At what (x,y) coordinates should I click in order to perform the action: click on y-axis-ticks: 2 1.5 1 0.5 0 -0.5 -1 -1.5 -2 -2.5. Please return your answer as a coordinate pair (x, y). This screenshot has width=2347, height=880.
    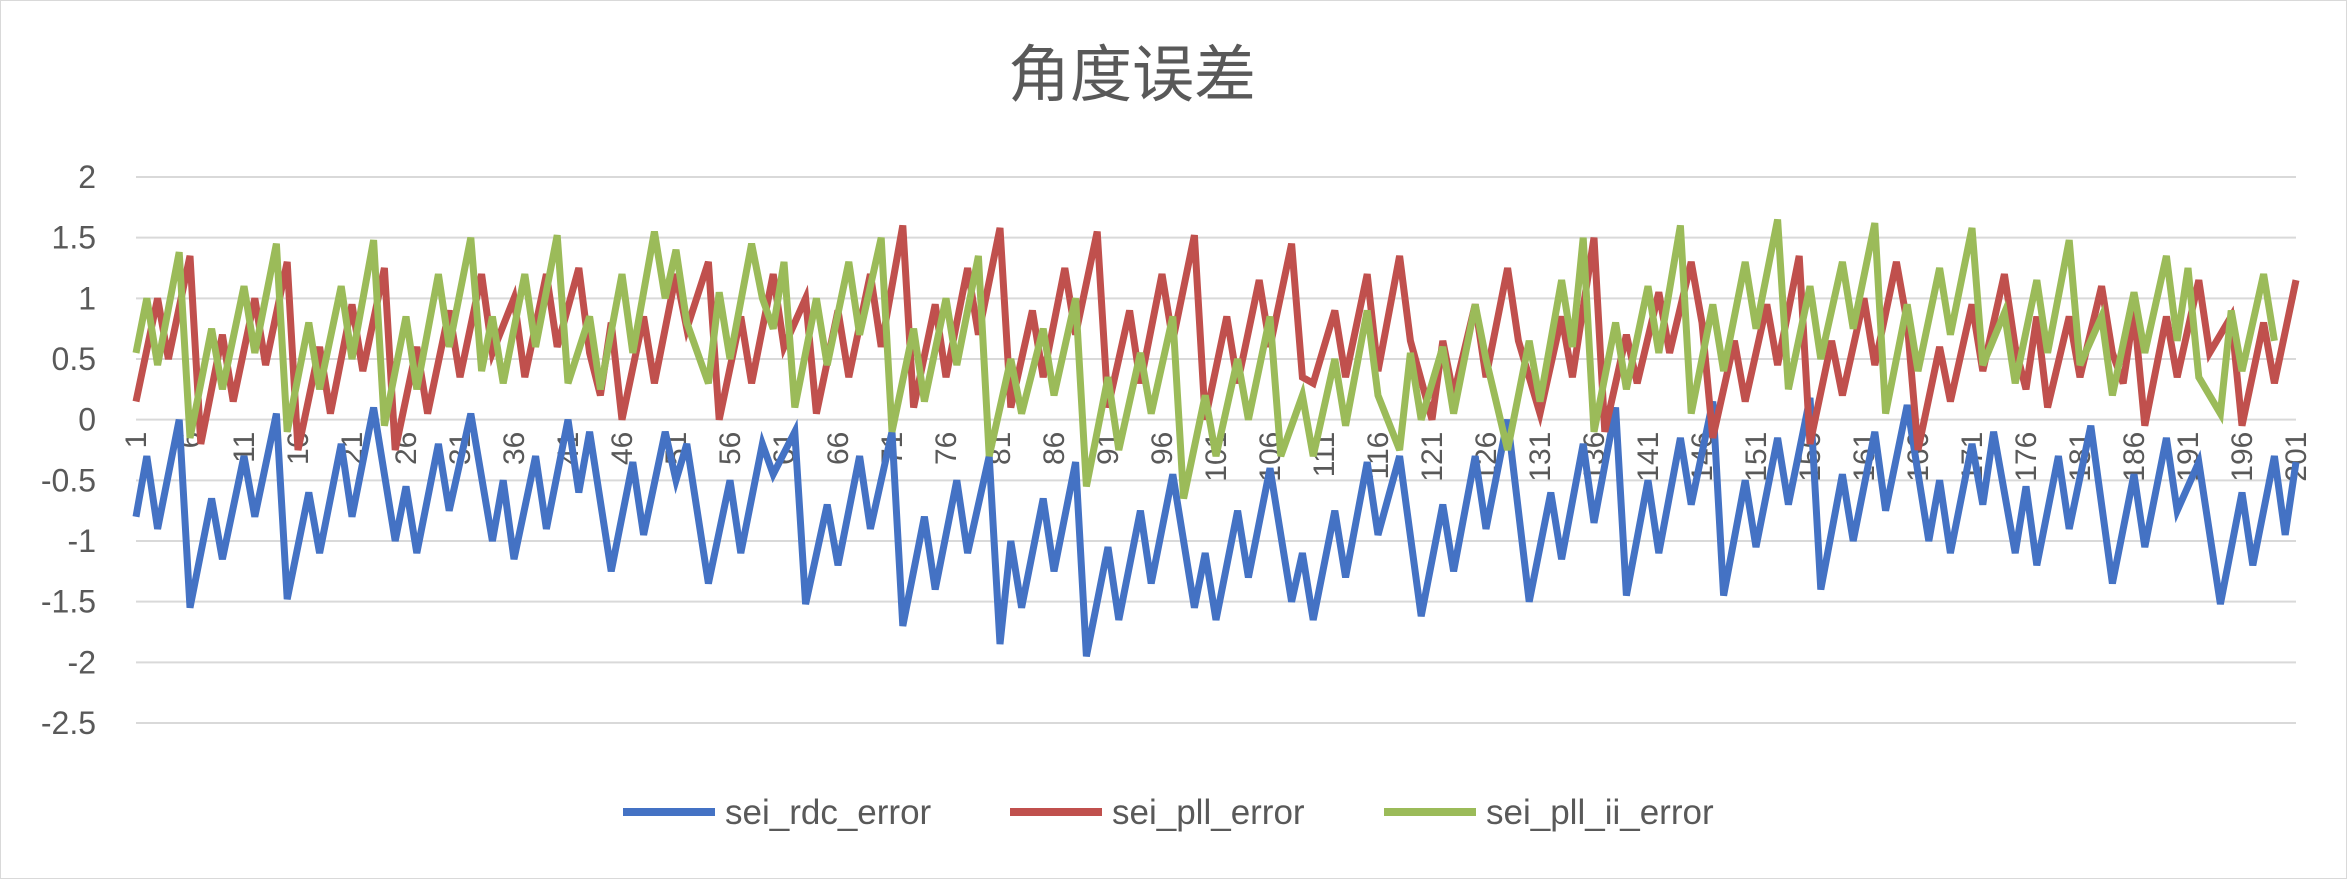
    Looking at the image, I should click on (68, 450).